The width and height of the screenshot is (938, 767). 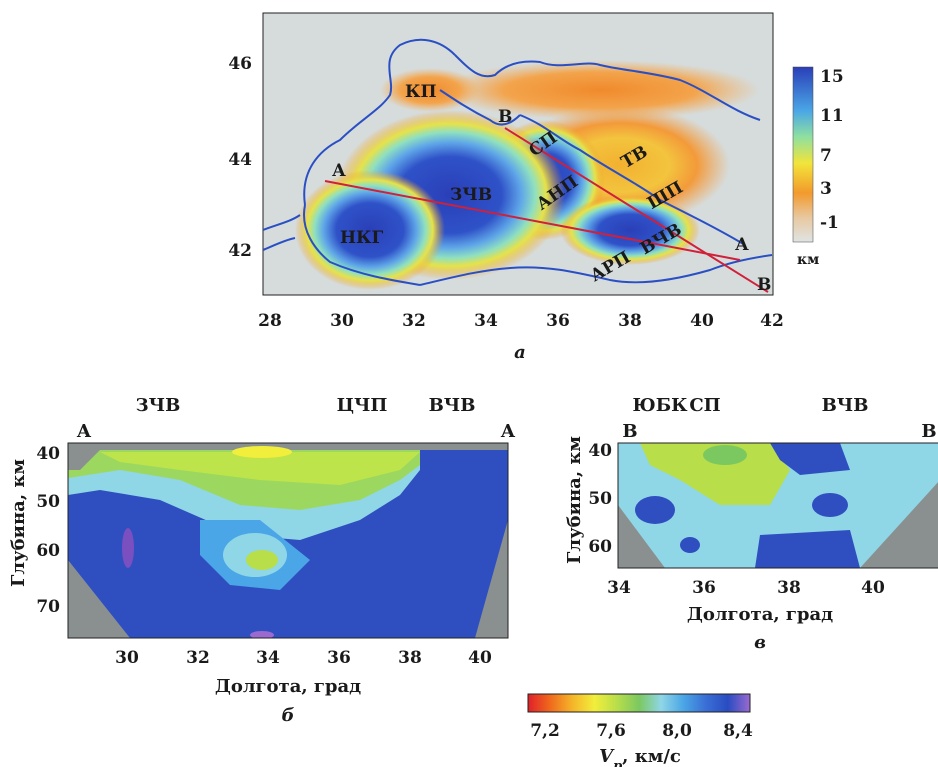 I want to click on x-tick: 32, so click(x=198, y=658).